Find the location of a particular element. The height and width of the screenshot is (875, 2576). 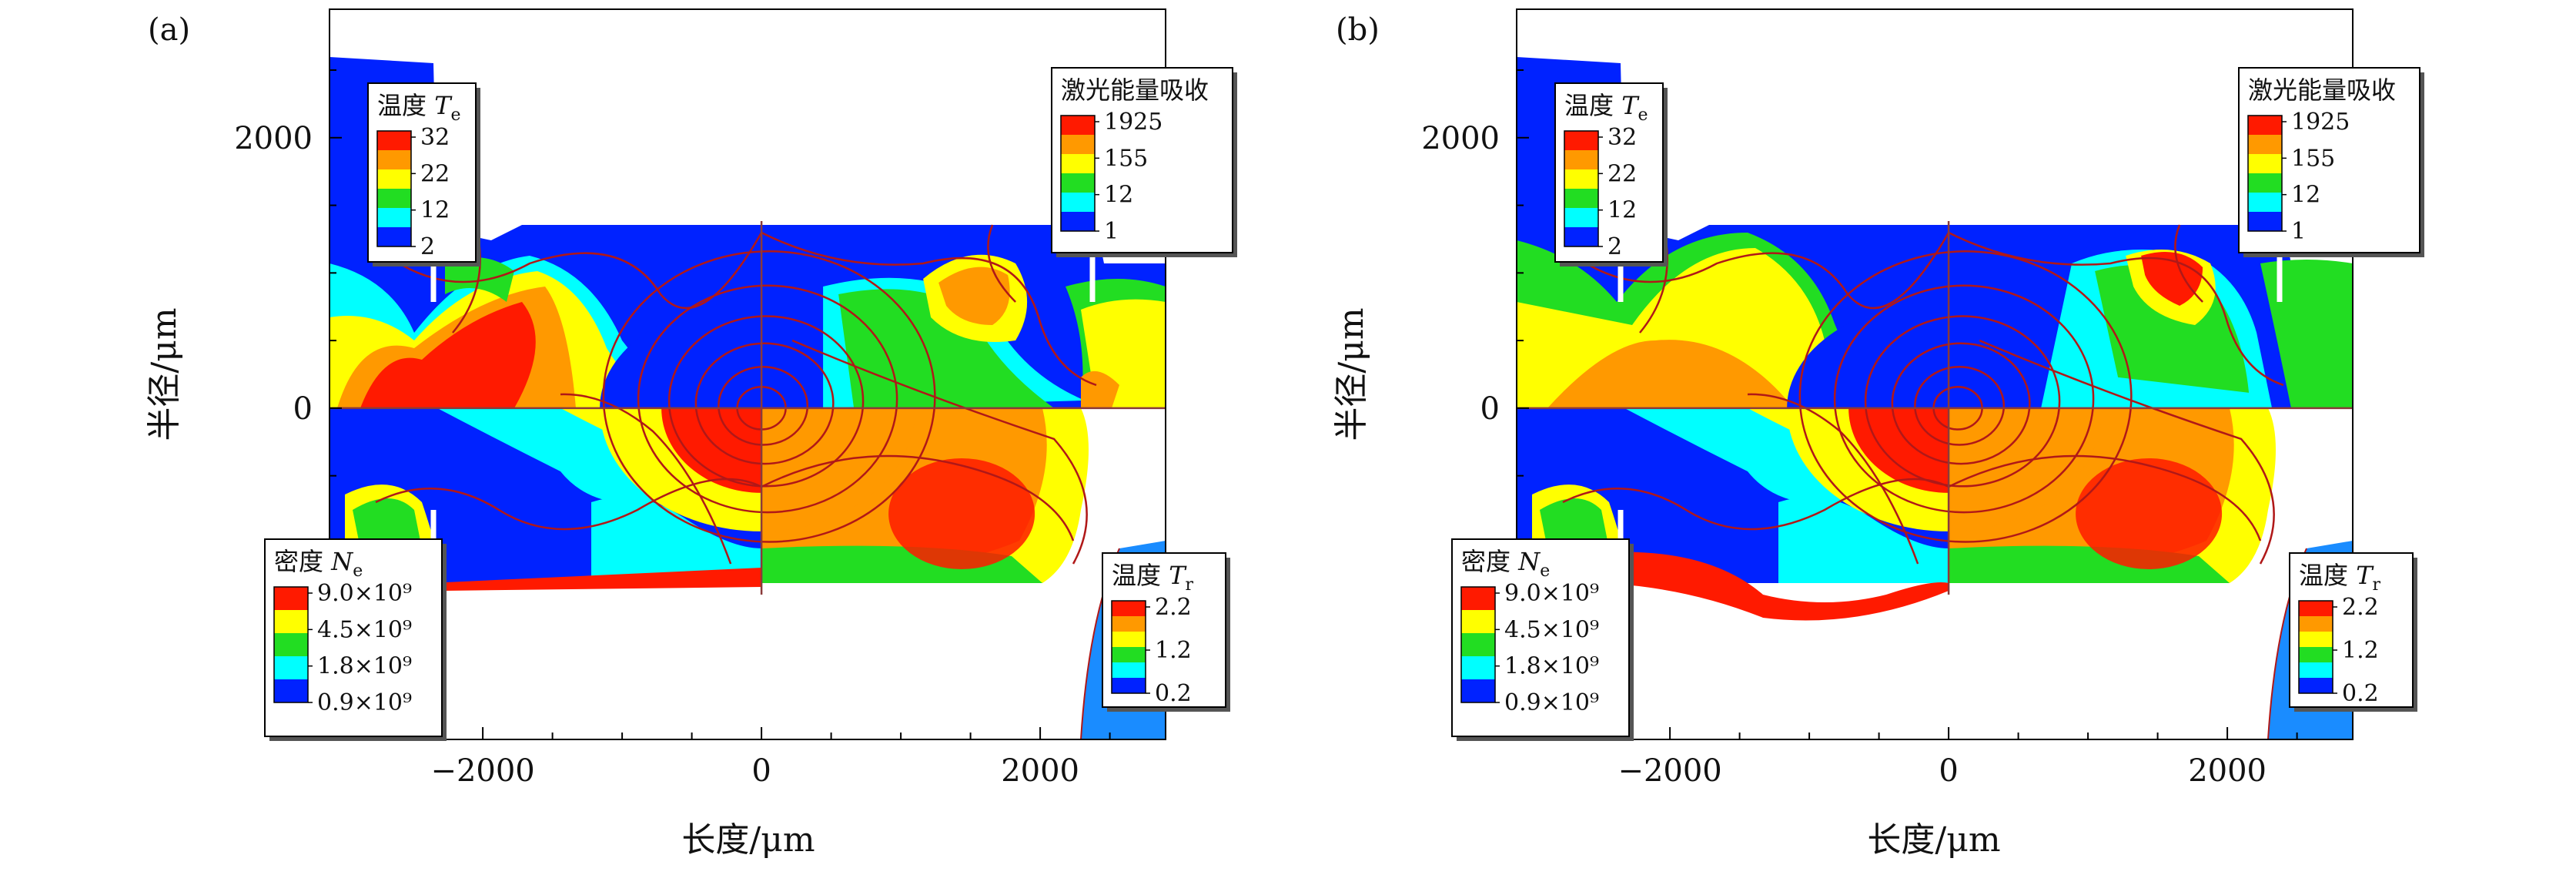

contour-lines is located at coordinates (732, 394).